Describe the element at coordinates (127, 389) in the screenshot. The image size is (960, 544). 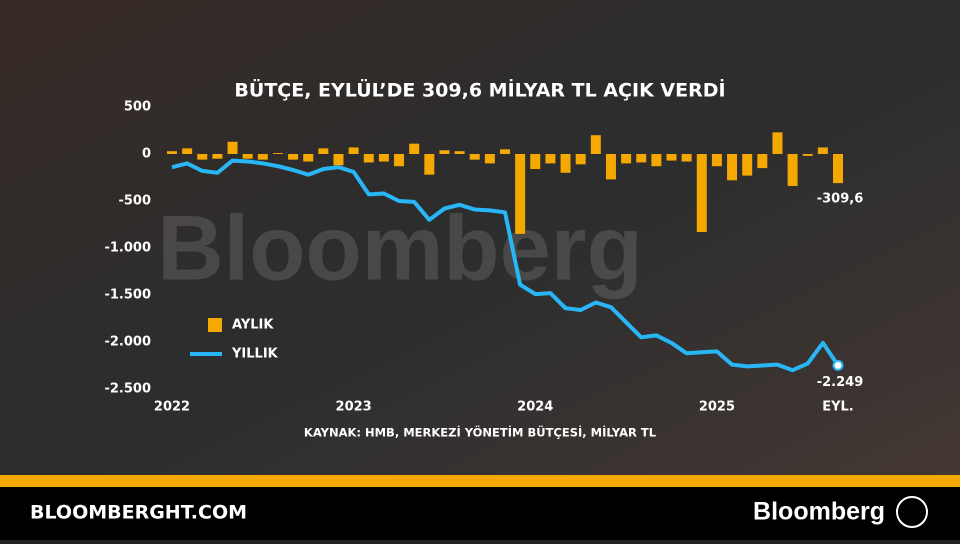
I see `y-tick-label: -2.500` at that location.